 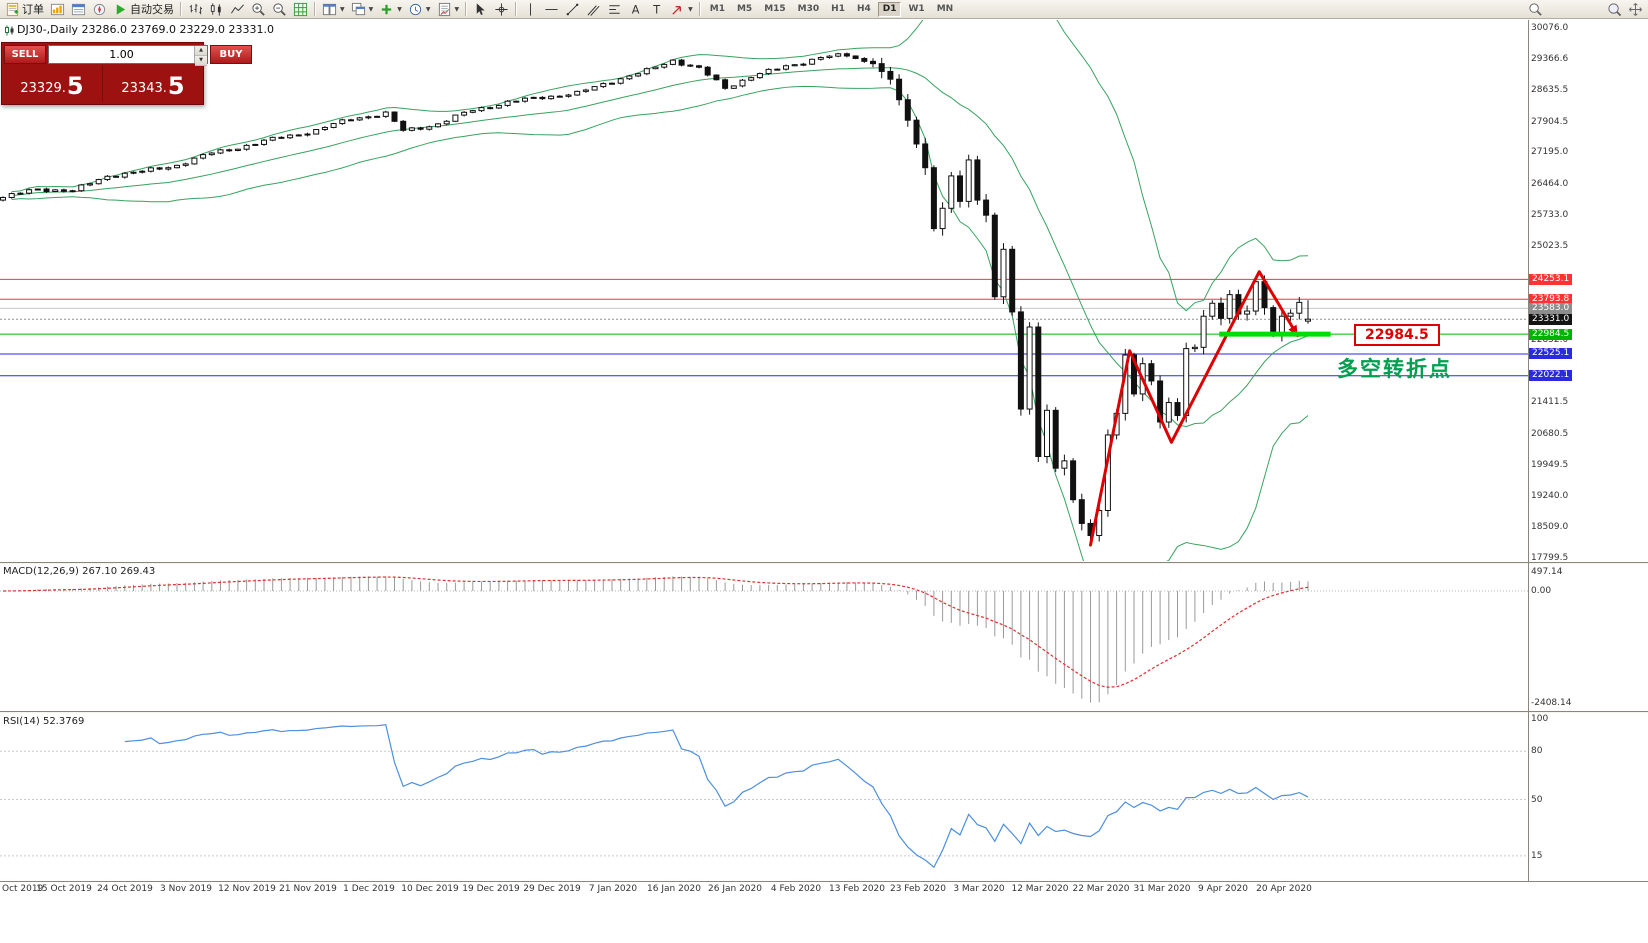 I want to click on cascade-windows-icon, so click(x=358, y=8).